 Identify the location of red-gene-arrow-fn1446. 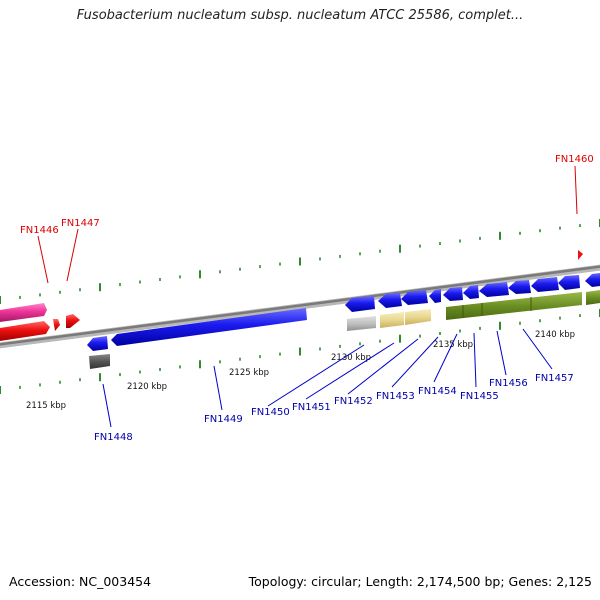
(56, 325).